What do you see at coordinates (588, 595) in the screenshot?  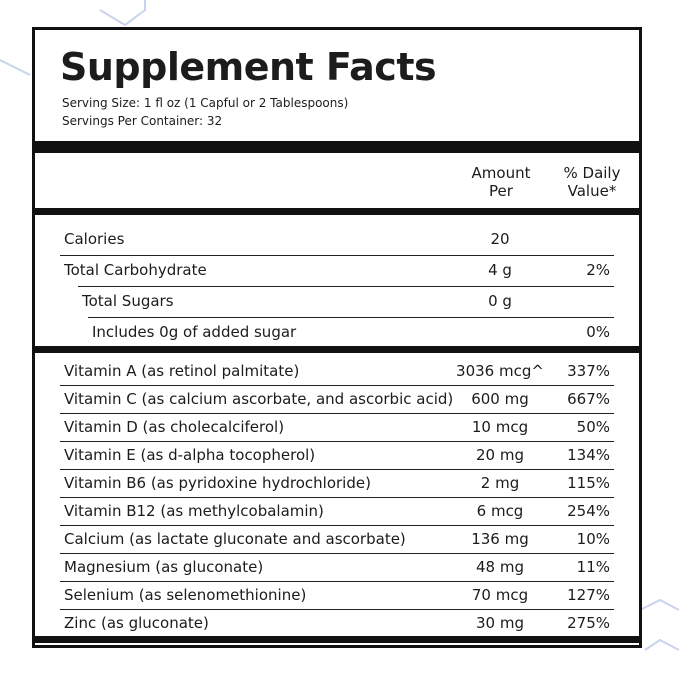 I see `row-daily-value: 127%` at bounding box center [588, 595].